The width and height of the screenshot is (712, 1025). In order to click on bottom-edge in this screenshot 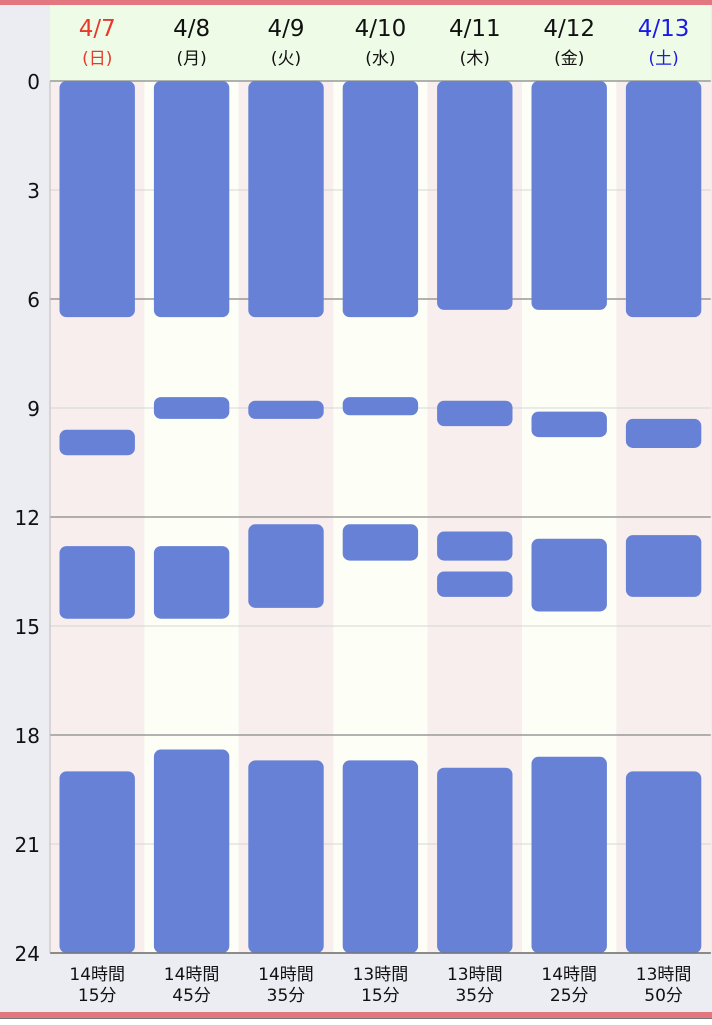, I will do `click(356, 1021)`.